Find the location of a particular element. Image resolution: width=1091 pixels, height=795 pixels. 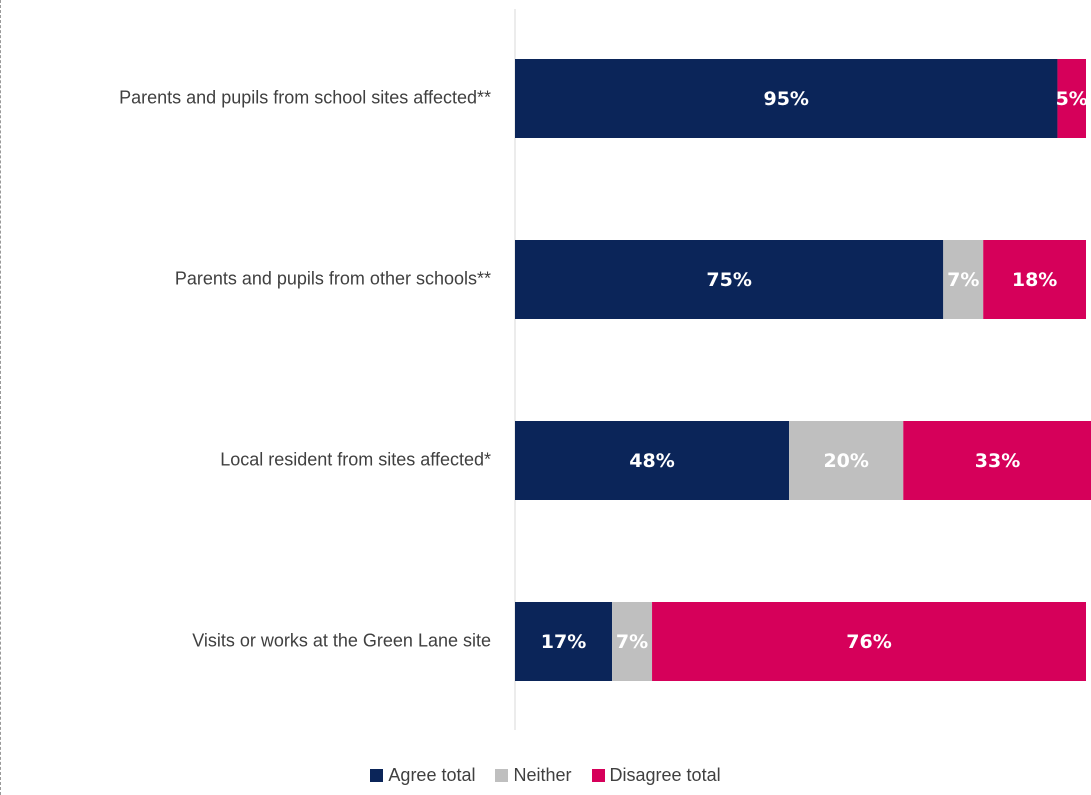

data-label: 95% is located at coordinates (785, 99).